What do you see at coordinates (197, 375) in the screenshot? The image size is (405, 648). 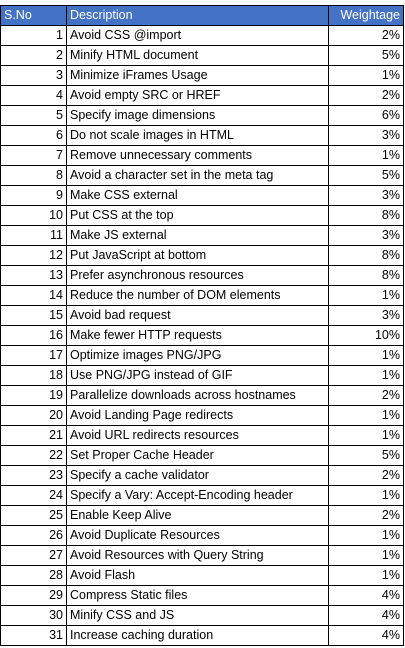 I see `cell-description: Use PNG/JPG instead of GIF` at bounding box center [197, 375].